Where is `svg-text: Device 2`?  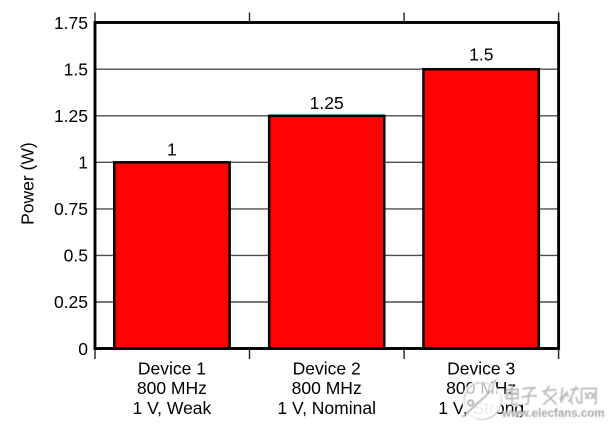 svg-text: Device 2 is located at coordinates (327, 369).